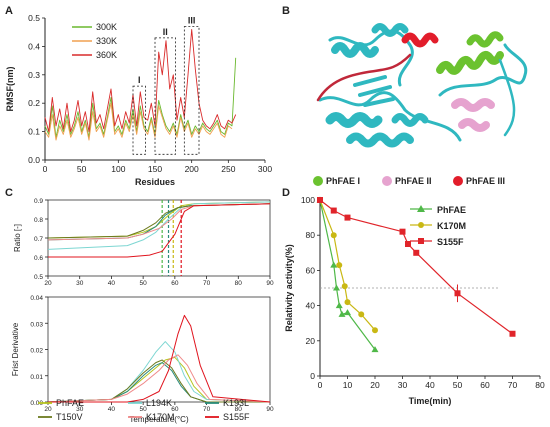 The image size is (550, 427). What do you see at coordinates (458, 181) in the screenshot?
I see `legend-marker-phfae-iii` at bounding box center [458, 181].